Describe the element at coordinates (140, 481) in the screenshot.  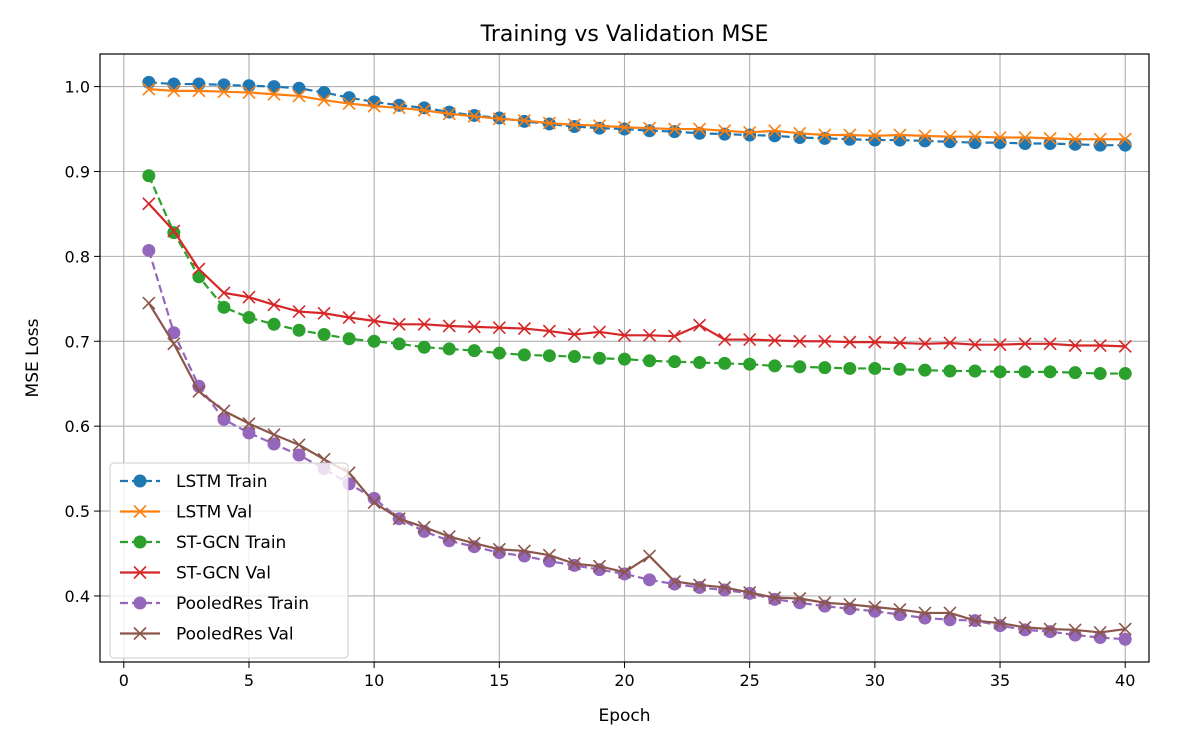
I see `legend-marker` at that location.